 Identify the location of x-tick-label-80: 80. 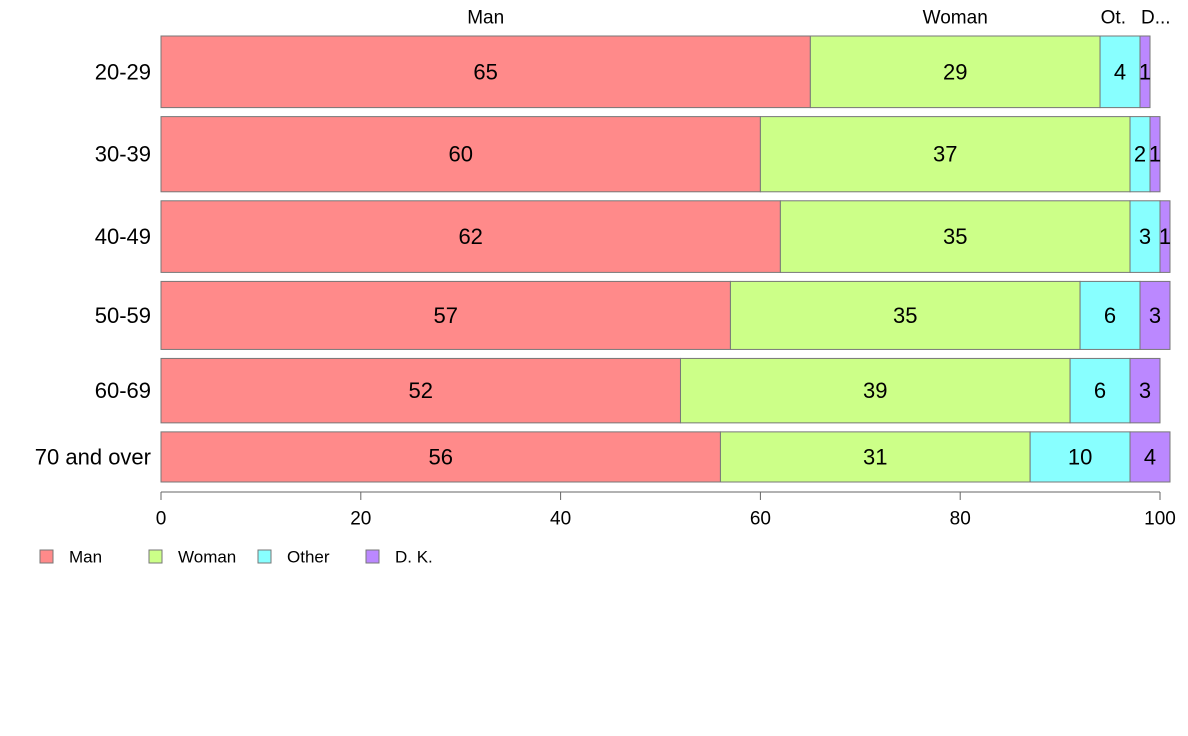
(960, 519).